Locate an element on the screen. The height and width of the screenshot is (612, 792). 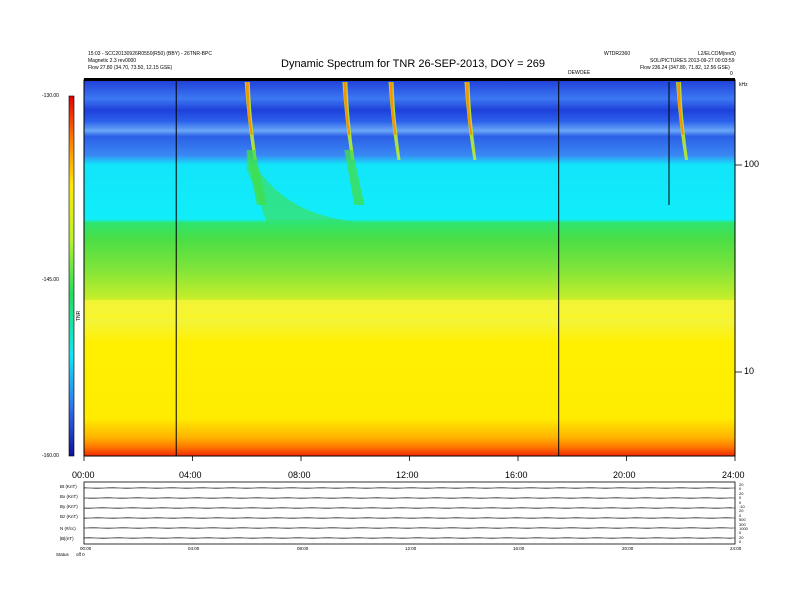
lower-right-tick-7: 0 is located at coordinates (740, 515).